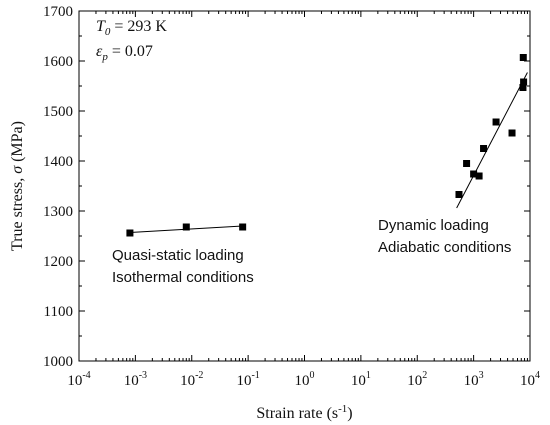 The image size is (550, 425). Describe the element at coordinates (58, 162) in the screenshot. I see `y-tick-label: 1400` at that location.